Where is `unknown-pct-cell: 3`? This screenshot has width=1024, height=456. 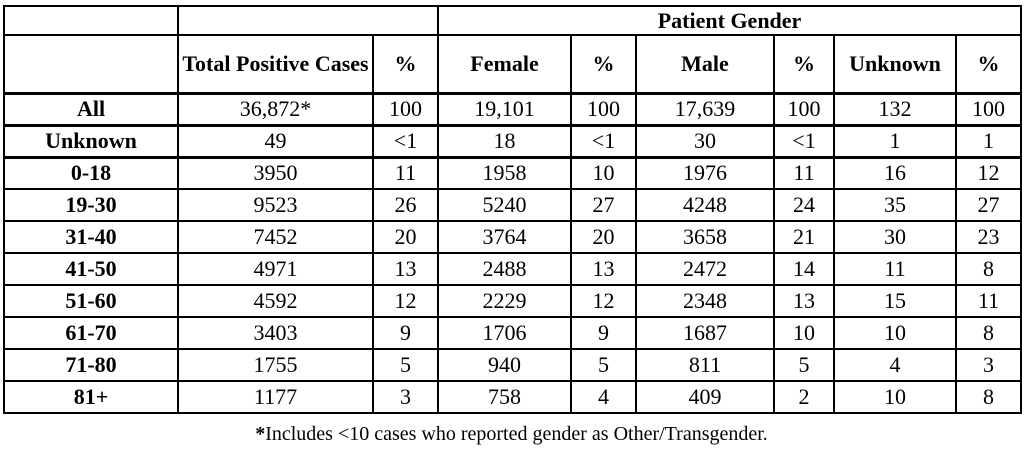 unknown-pct-cell: 3 is located at coordinates (988, 365).